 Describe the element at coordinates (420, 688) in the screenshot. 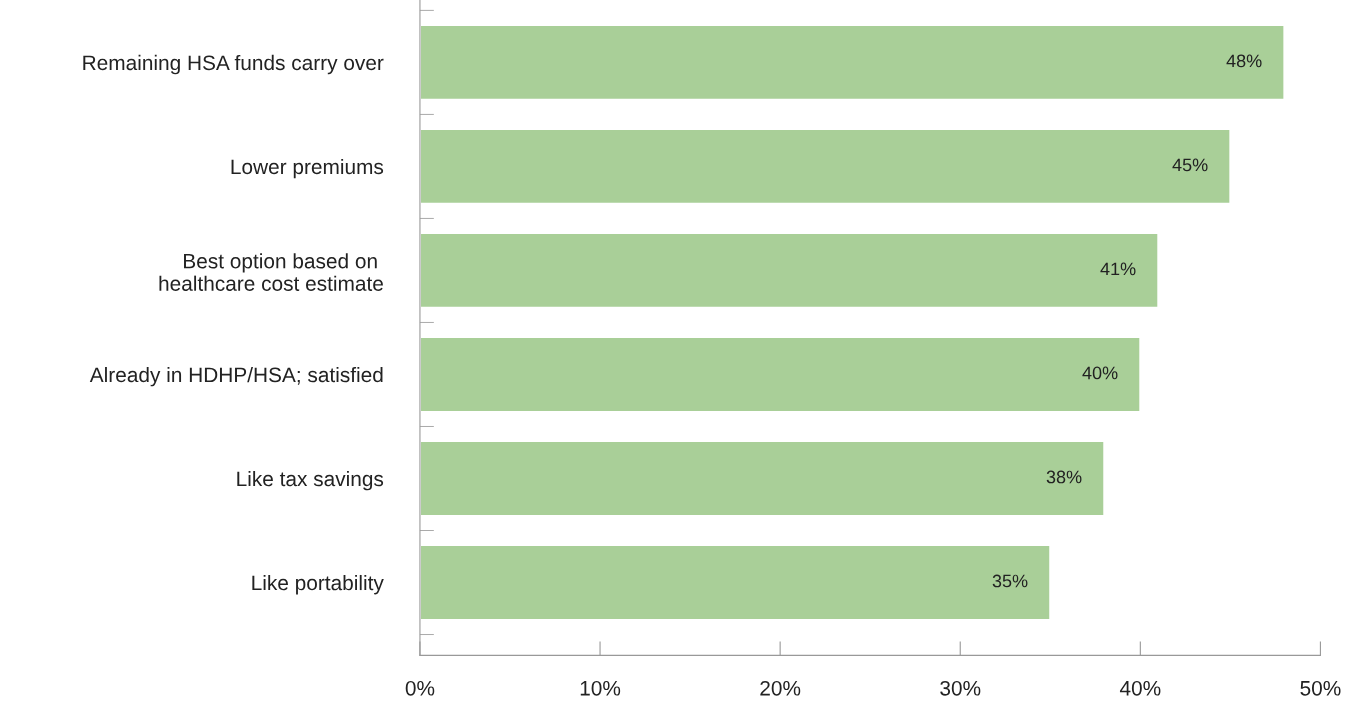

I see `x-tick-label: 0%` at that location.